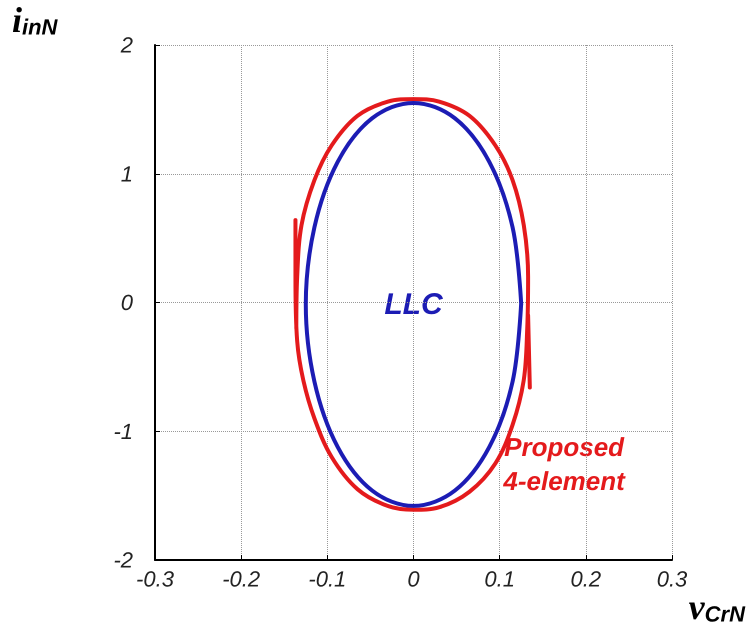 Image resolution: width=753 pixels, height=629 pixels. What do you see at coordinates (127, 302) in the screenshot?
I see `y-tick-label: 0` at bounding box center [127, 302].